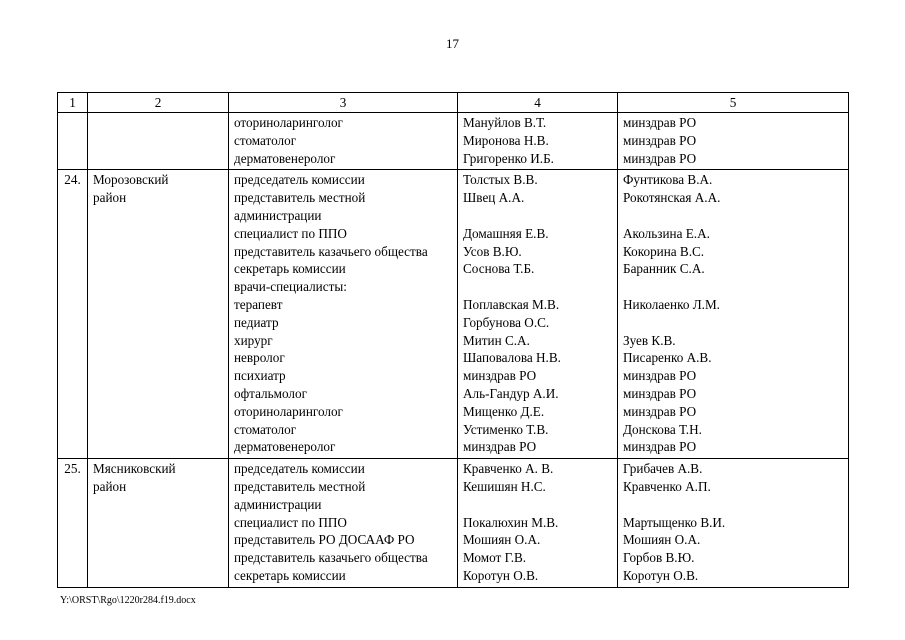 This screenshot has height=640, width=905. What do you see at coordinates (733, 141) in the screenshot?
I see `appointees-cell: минздрав РО минздрав РО минздрав РО` at bounding box center [733, 141].